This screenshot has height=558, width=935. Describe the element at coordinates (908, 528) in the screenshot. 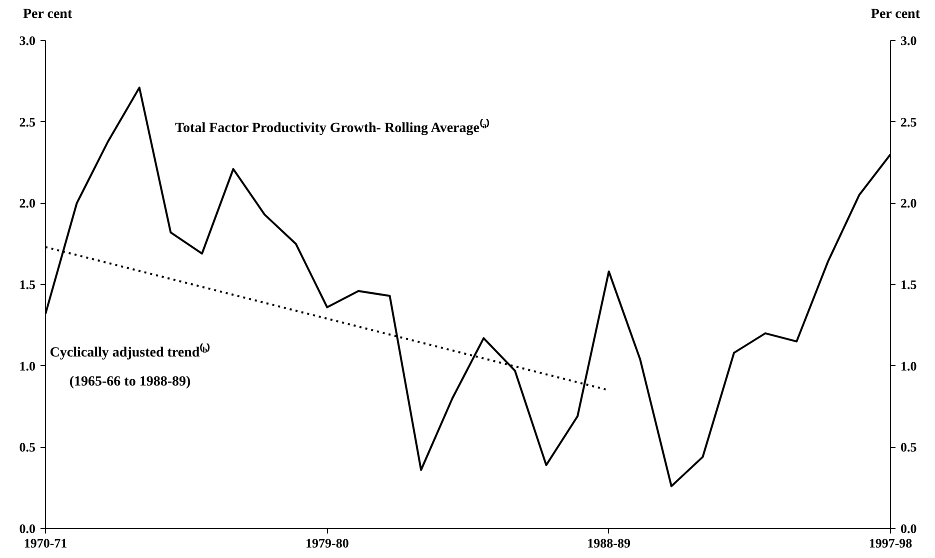

I see `y2-tick-label: 0.0` at that location.